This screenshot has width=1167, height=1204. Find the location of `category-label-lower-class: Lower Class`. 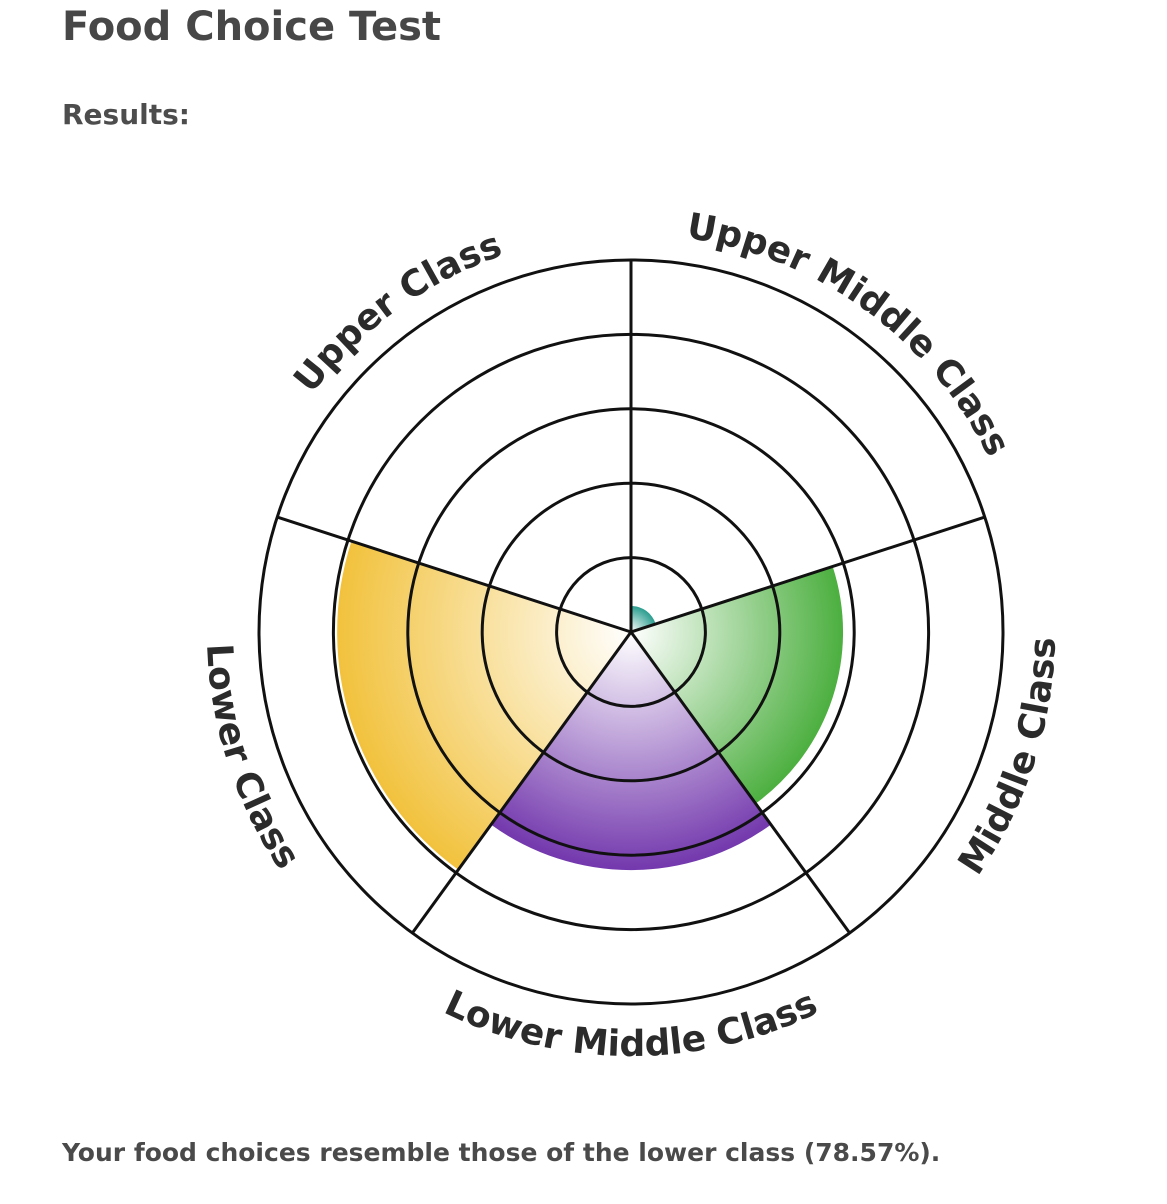

category-label-lower-class: Lower Class is located at coordinates (253, 760).